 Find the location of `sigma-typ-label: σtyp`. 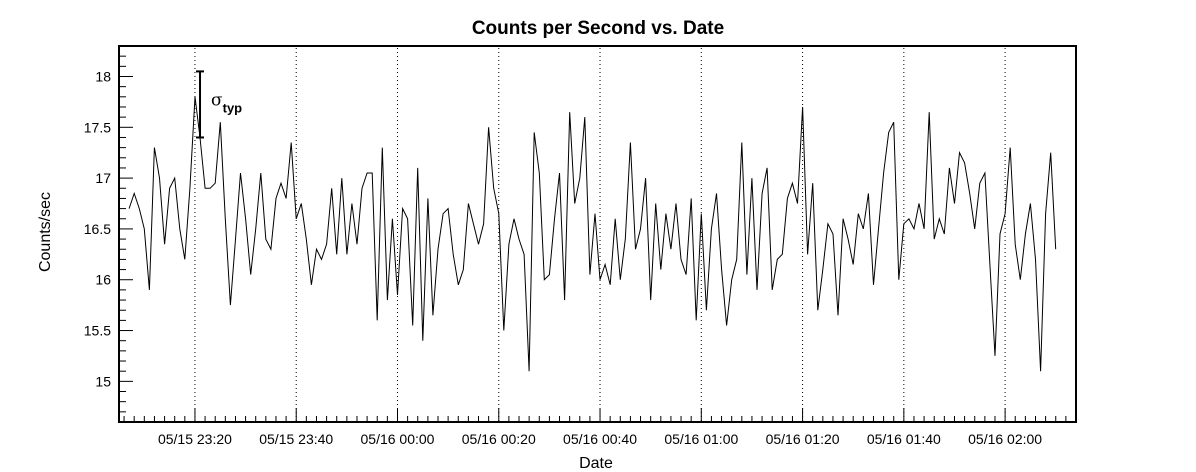

sigma-typ-label: σtyp is located at coordinates (226, 102).